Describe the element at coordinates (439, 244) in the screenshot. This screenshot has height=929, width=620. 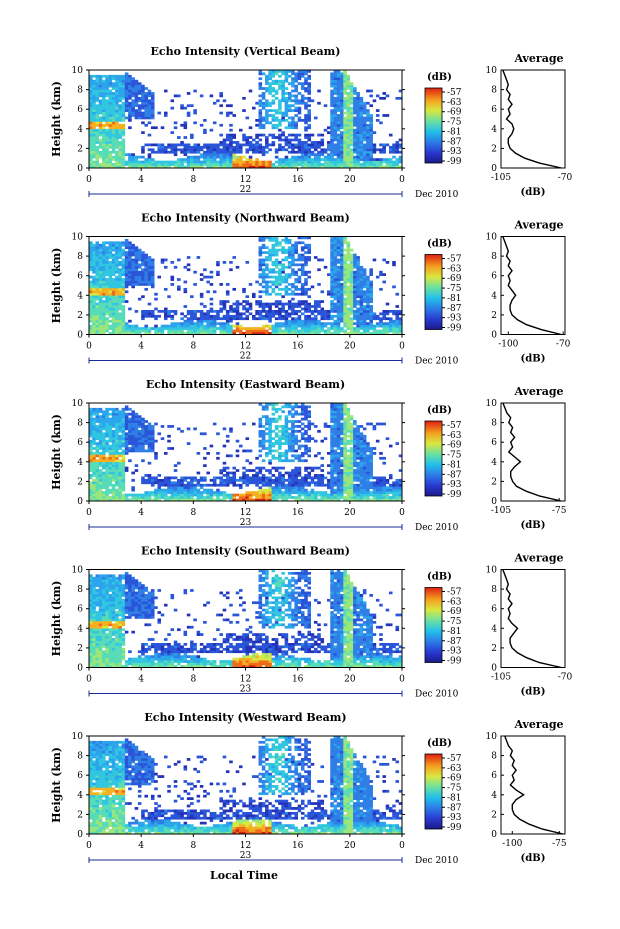
I see `colorbar-label: (dB)` at that location.